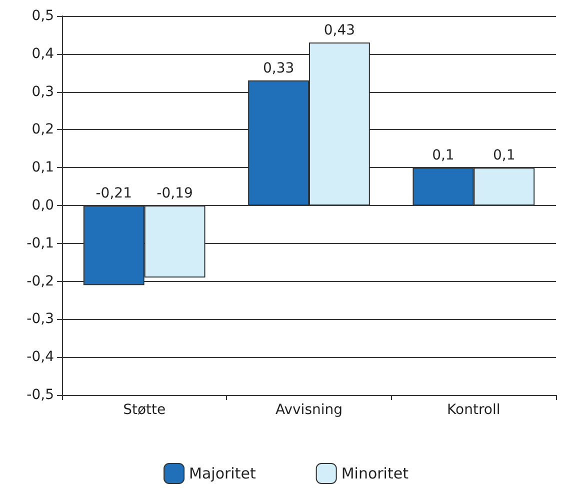 Image resolution: width=572 pixels, height=489 pixels. What do you see at coordinates (114, 194) in the screenshot?
I see `data-label: -0,21` at bounding box center [114, 194].